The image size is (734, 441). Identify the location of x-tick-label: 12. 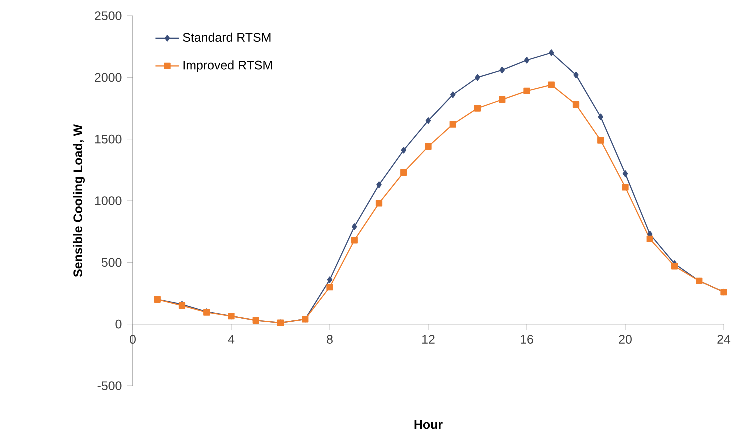
(428, 339).